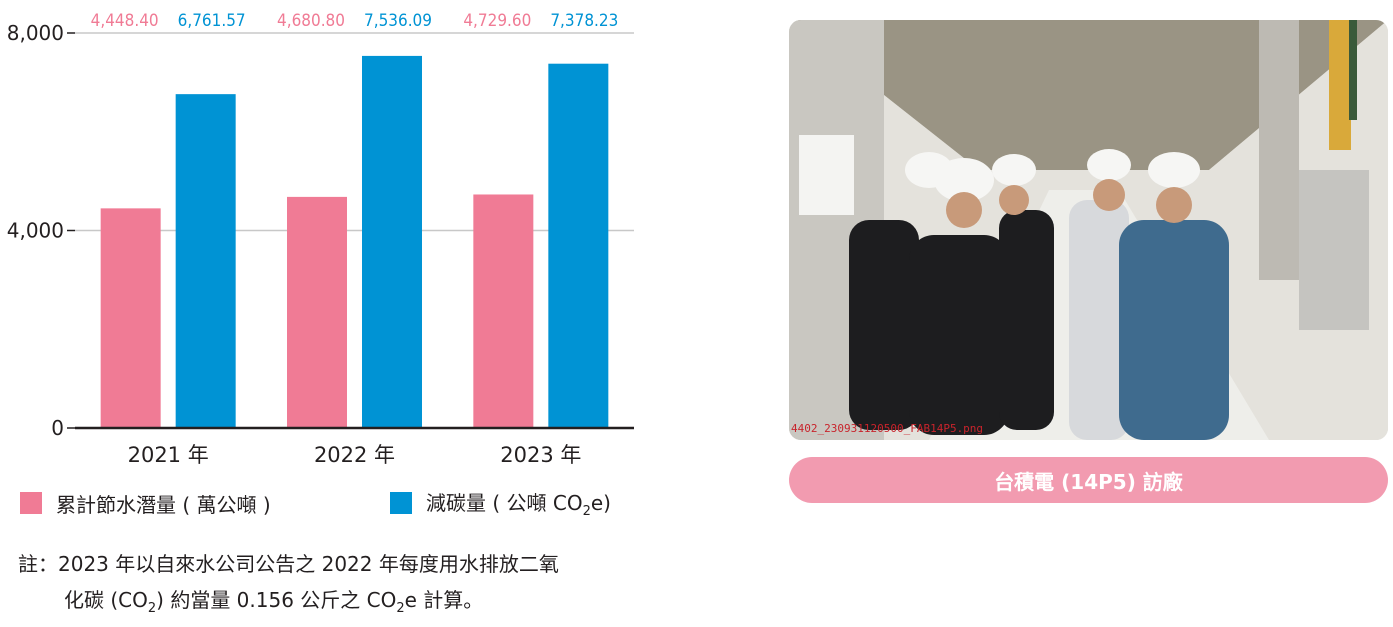 The image size is (1393, 627). What do you see at coordinates (354, 455) in the screenshot?
I see `x-tick-label: 2022 年` at bounding box center [354, 455].